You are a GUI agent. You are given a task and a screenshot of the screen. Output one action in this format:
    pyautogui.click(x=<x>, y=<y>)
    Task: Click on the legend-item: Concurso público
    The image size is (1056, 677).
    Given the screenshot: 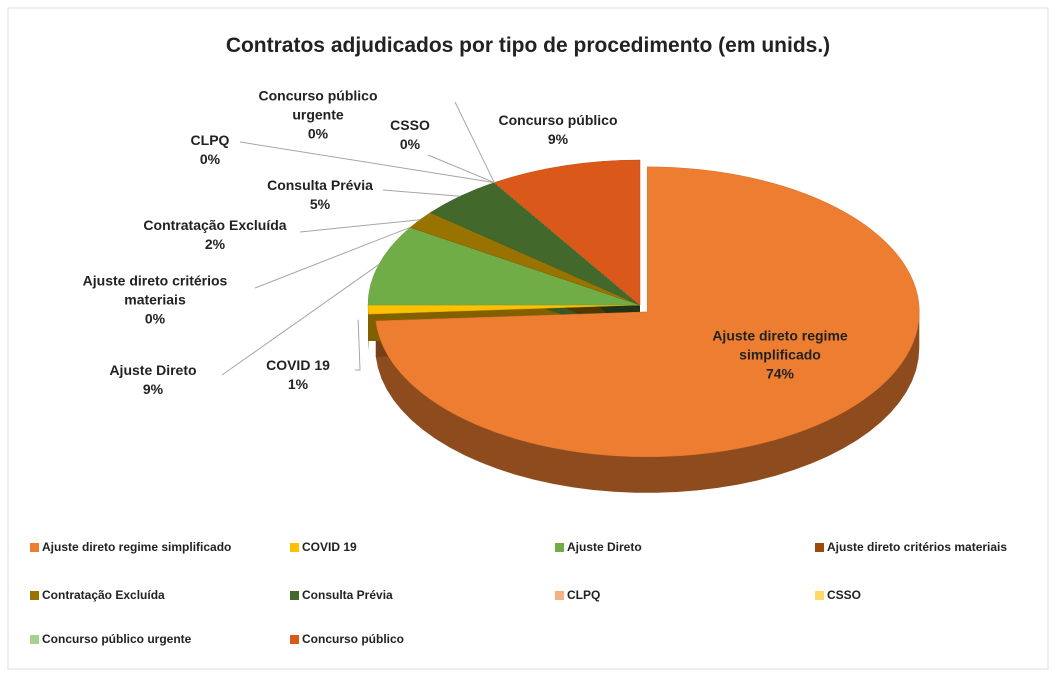 What is the action you would take?
    pyautogui.click(x=347, y=639)
    